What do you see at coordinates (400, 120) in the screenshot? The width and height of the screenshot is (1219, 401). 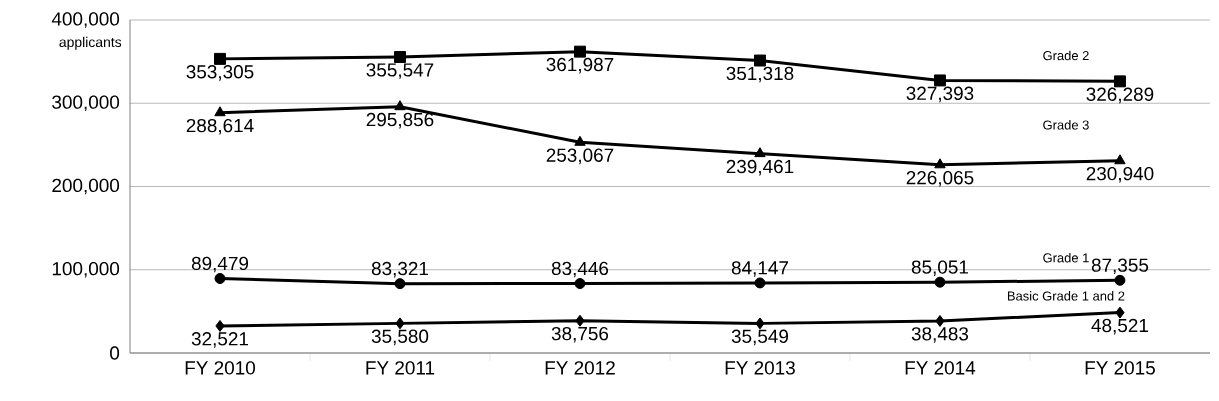 I see `data-label: 295,856` at bounding box center [400, 120].